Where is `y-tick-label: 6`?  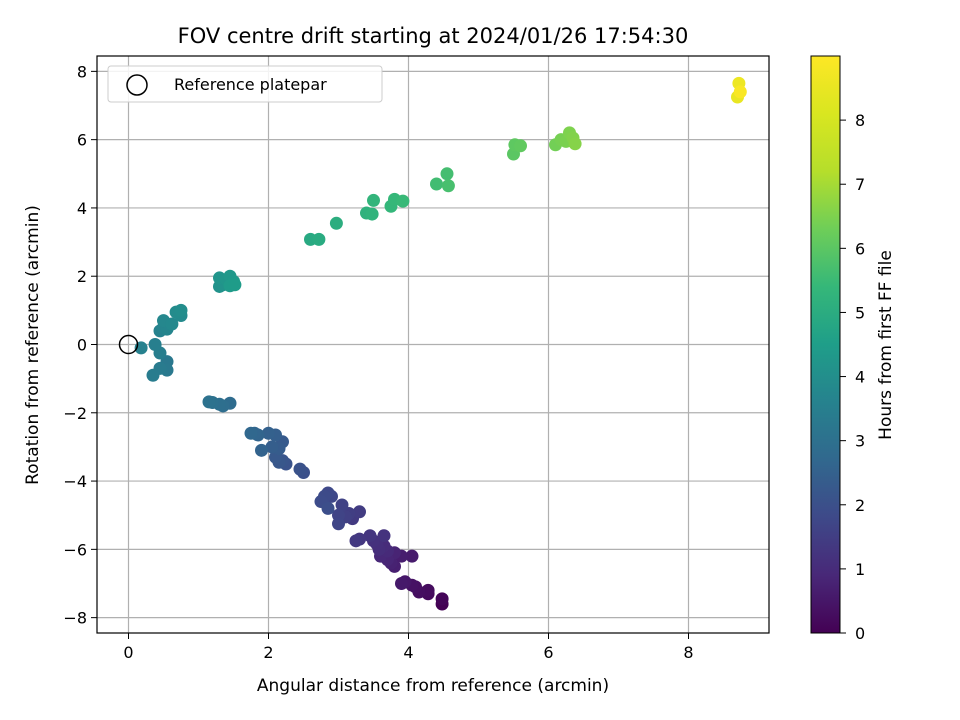
y-tick-label: 6 is located at coordinates (82, 140).